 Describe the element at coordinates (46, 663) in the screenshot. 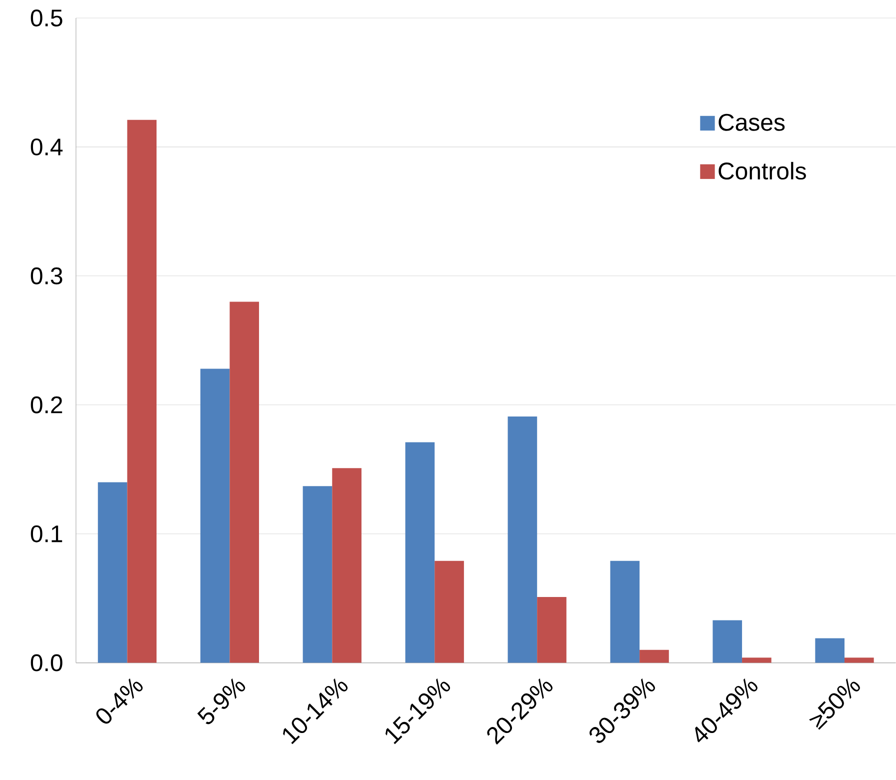

I see `y-tick-label: 0.0` at that location.